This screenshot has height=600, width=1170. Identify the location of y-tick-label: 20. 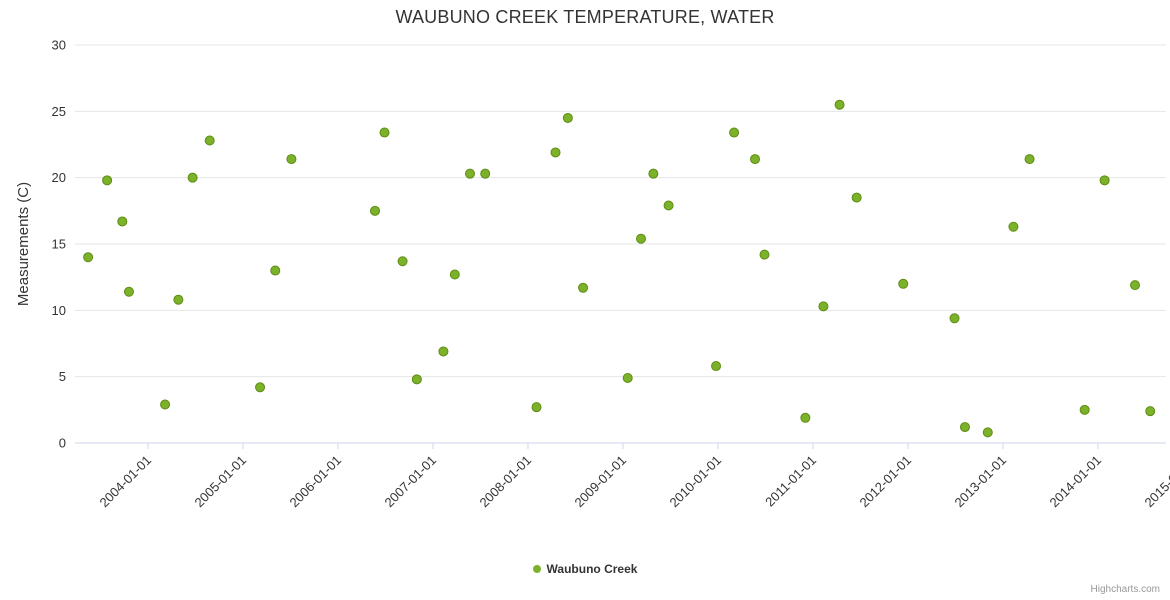
(59, 177).